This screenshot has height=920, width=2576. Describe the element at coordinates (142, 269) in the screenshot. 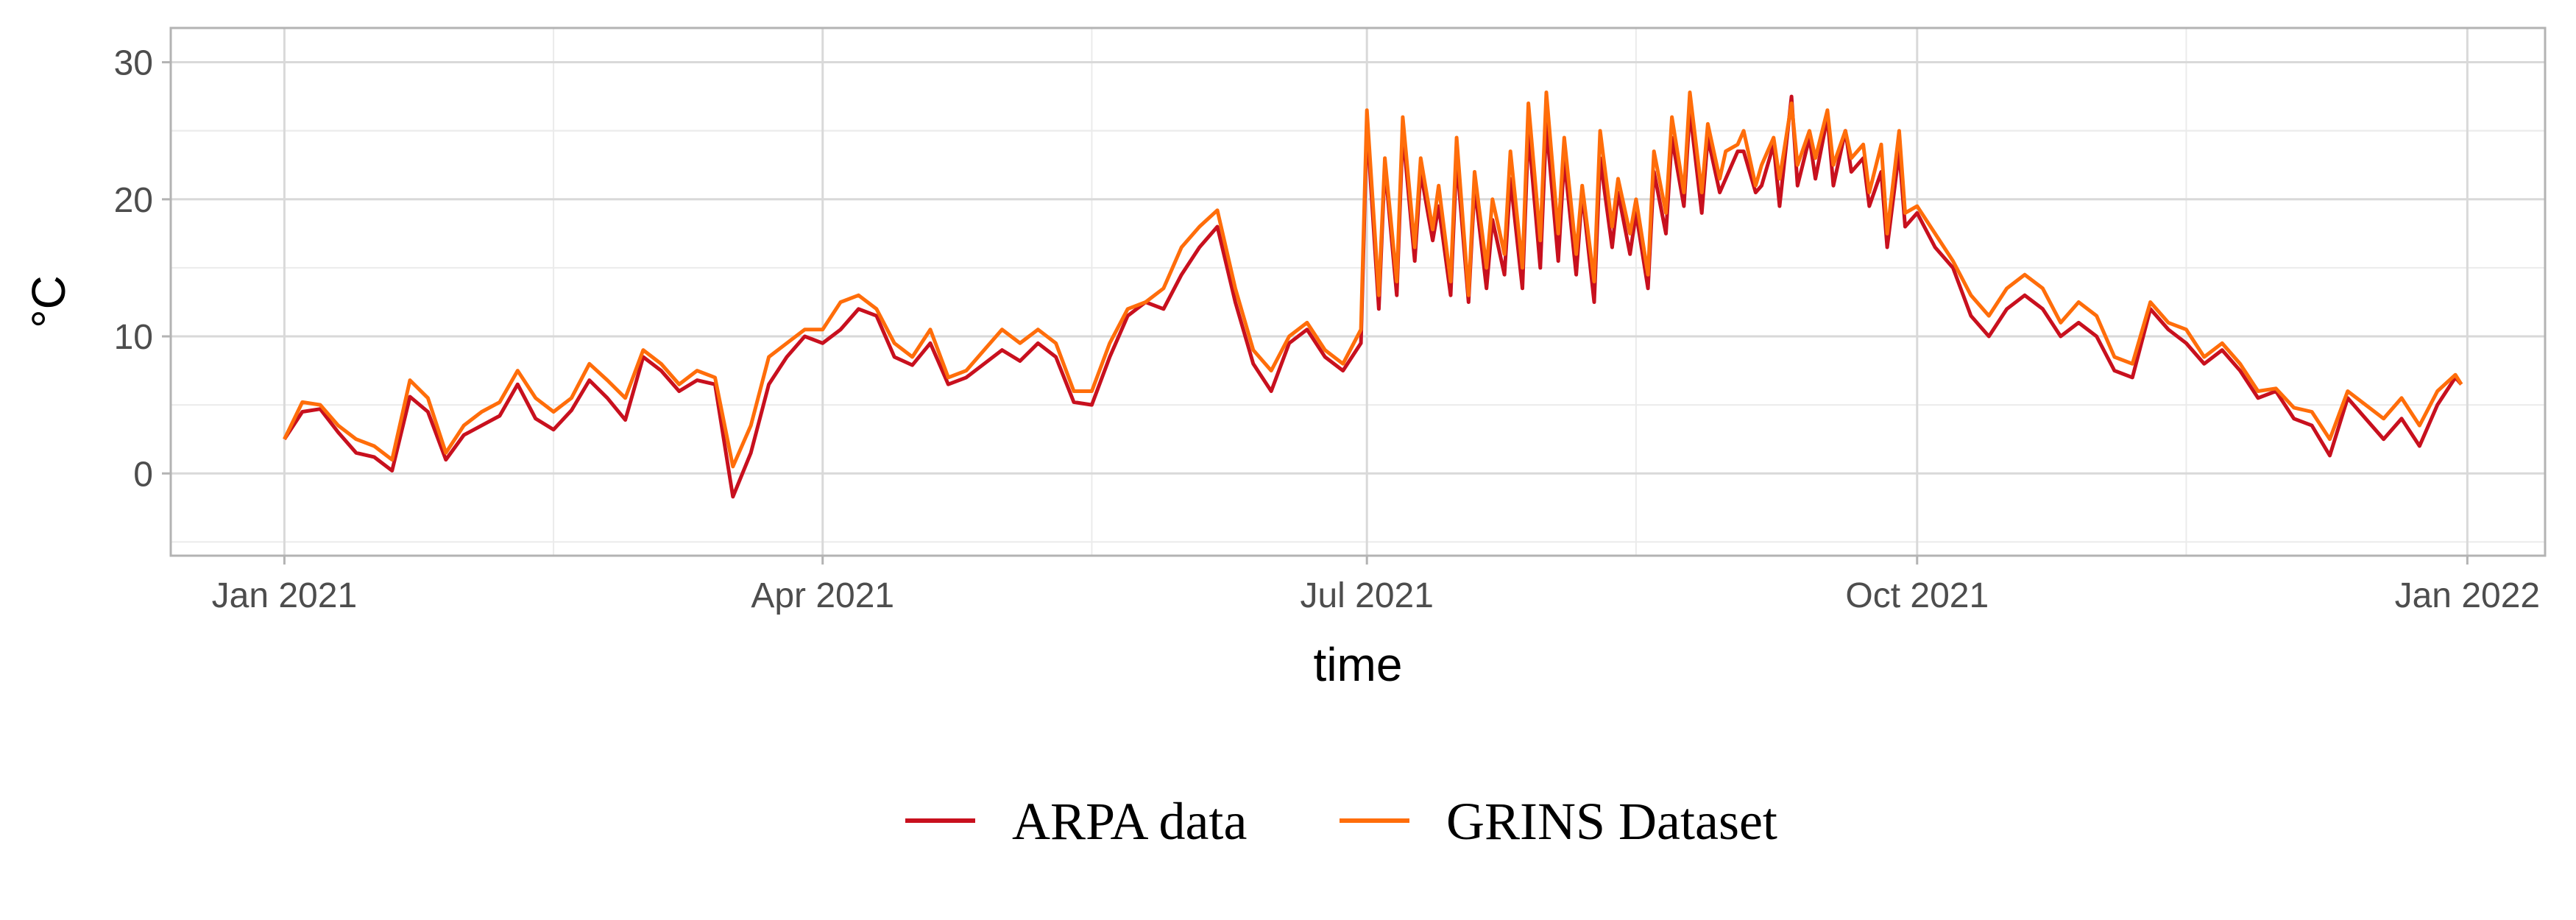

I see `y-axis: 0 10 20 30` at that location.